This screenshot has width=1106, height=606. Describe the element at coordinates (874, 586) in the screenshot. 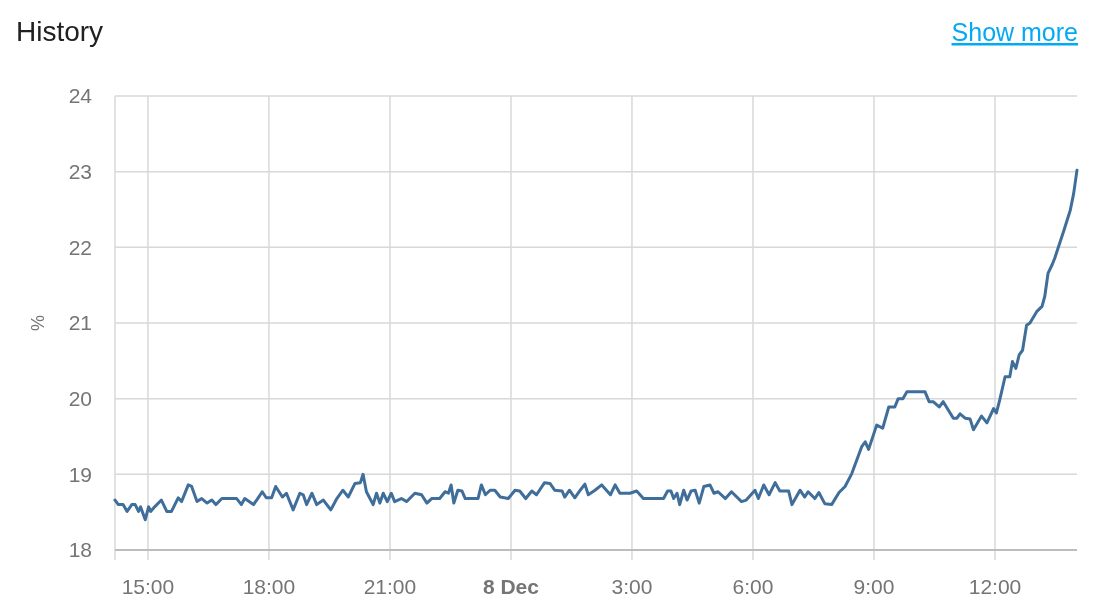

I see `x-tick-label: 9:00` at that location.